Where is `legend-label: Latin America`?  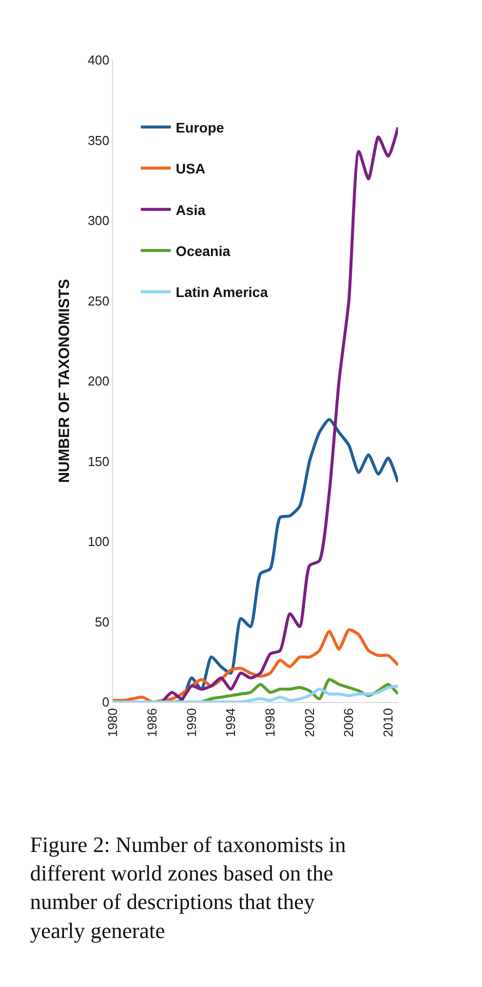 legend-label: Latin America is located at coordinates (222, 292).